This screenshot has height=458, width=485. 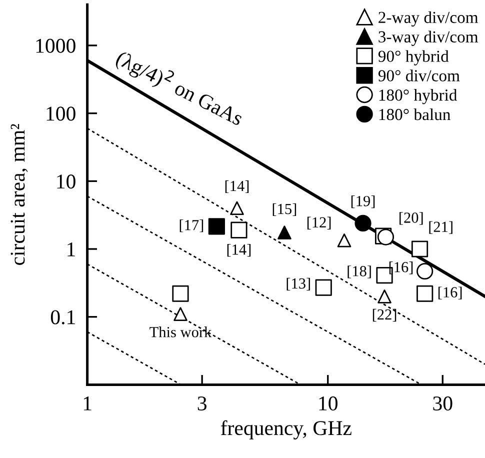 What do you see at coordinates (62, 317) in the screenshot?
I see `y-tick-label: 0.1` at bounding box center [62, 317].